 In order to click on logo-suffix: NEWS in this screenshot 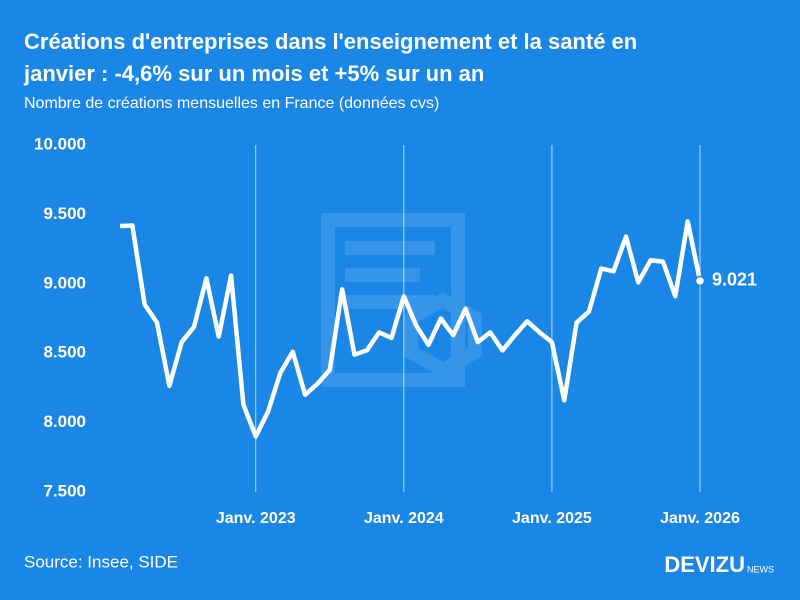, I will do `click(760, 569)`.